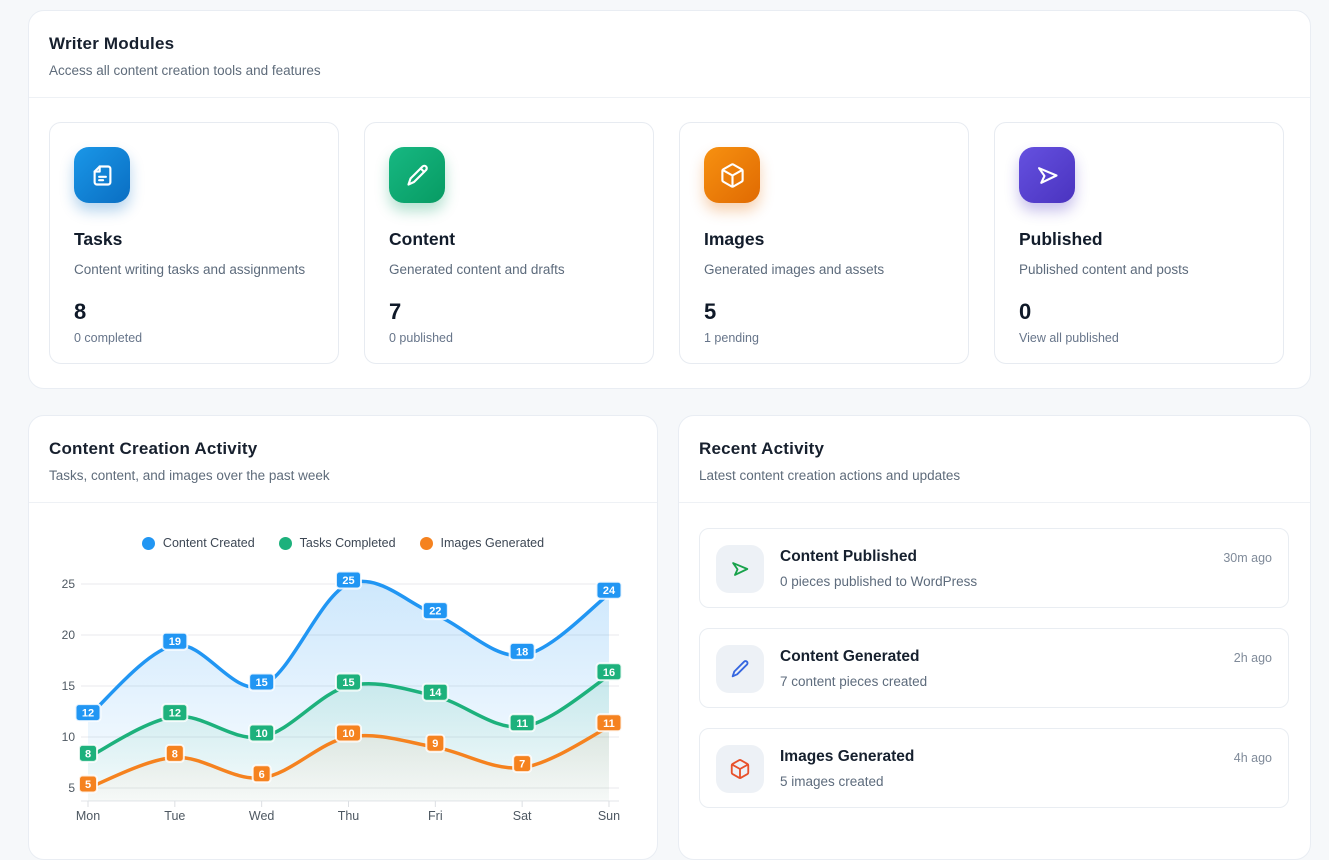 The image size is (1329, 860). I want to click on activity-title: Content Generated, so click(850, 656).